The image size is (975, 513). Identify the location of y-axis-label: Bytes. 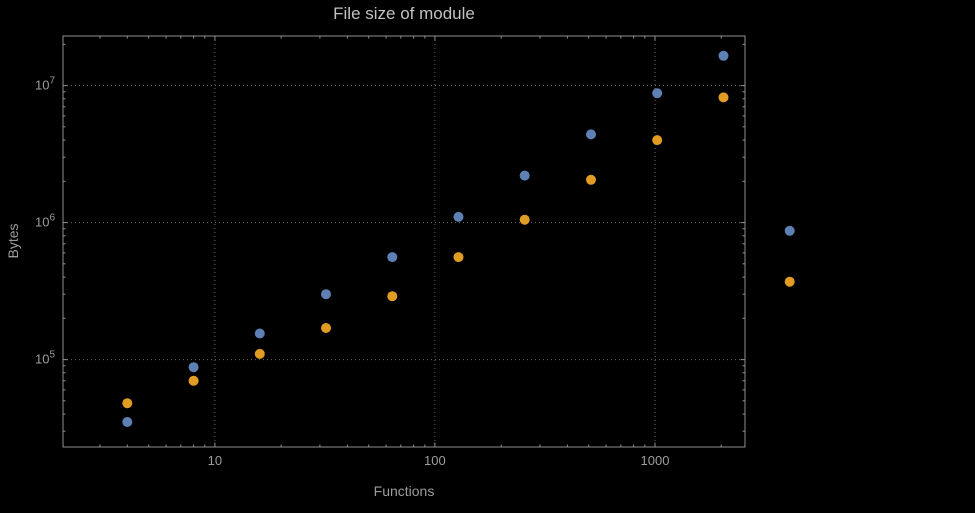
(13, 241).